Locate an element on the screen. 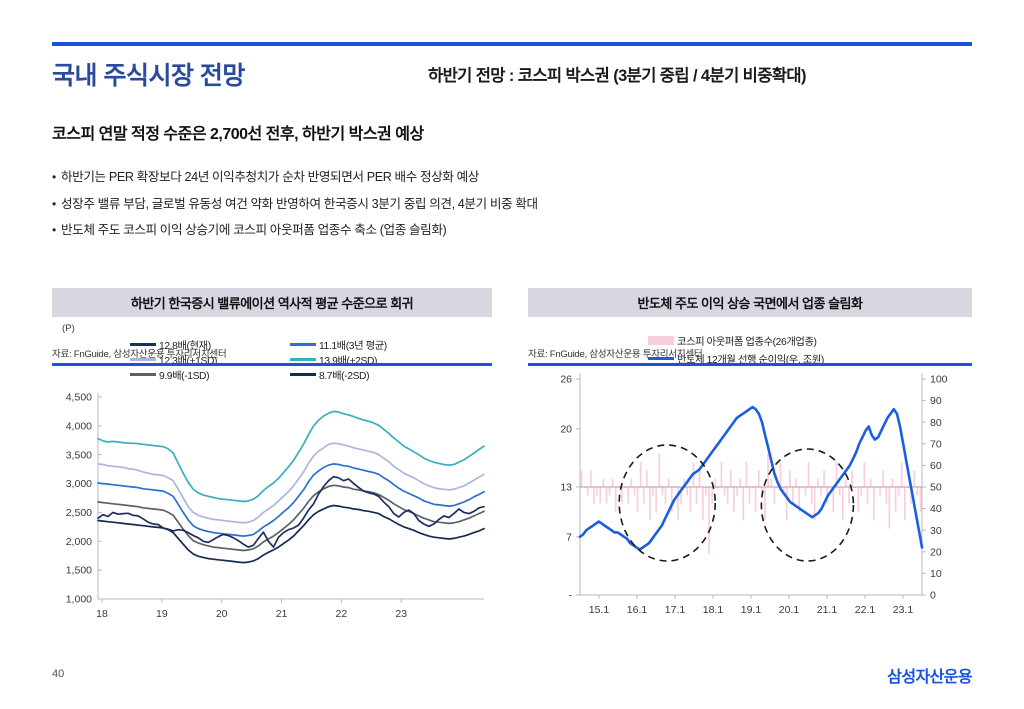  section-heading: 코스피 연말 적정 수준은 2,700선 전후, 하반기 박스권 예상 is located at coordinates (238, 134).